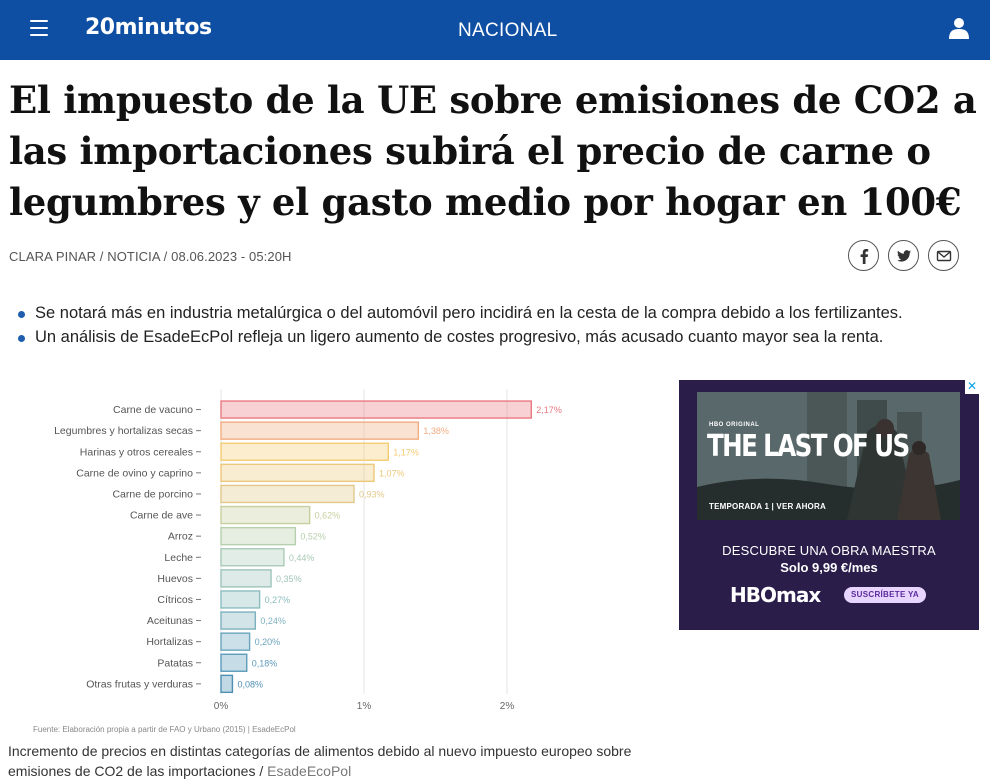 This screenshot has width=990, height=784. What do you see at coordinates (221, 706) in the screenshot?
I see `x-tick-label: 0%` at bounding box center [221, 706].